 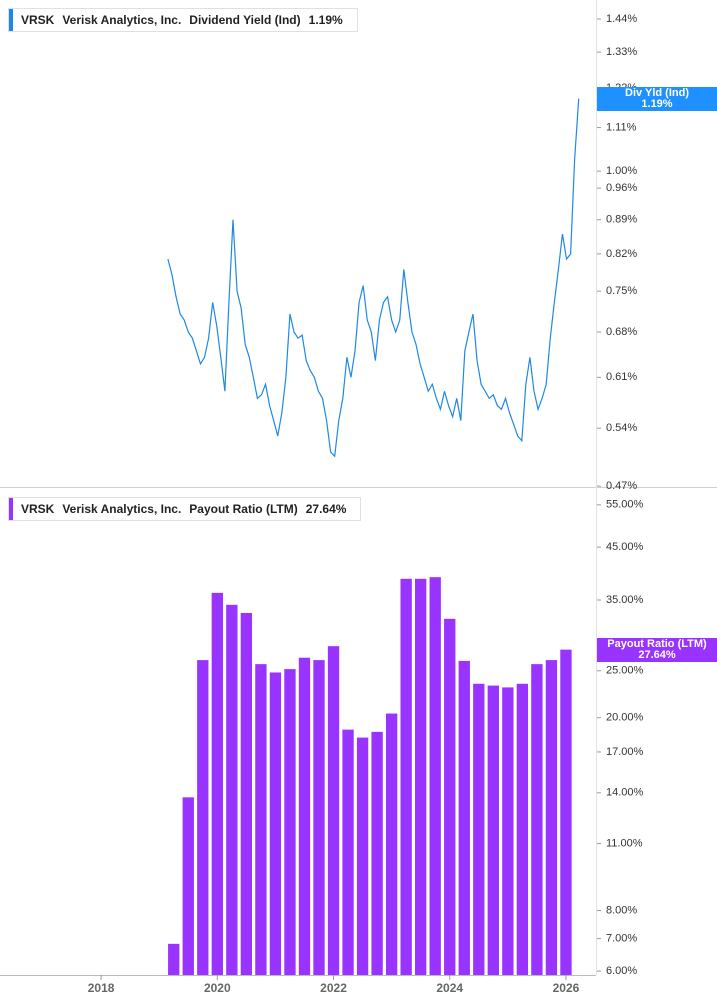 What do you see at coordinates (621, 486) in the screenshot?
I see `y-tick-label: 0.47%` at bounding box center [621, 486].